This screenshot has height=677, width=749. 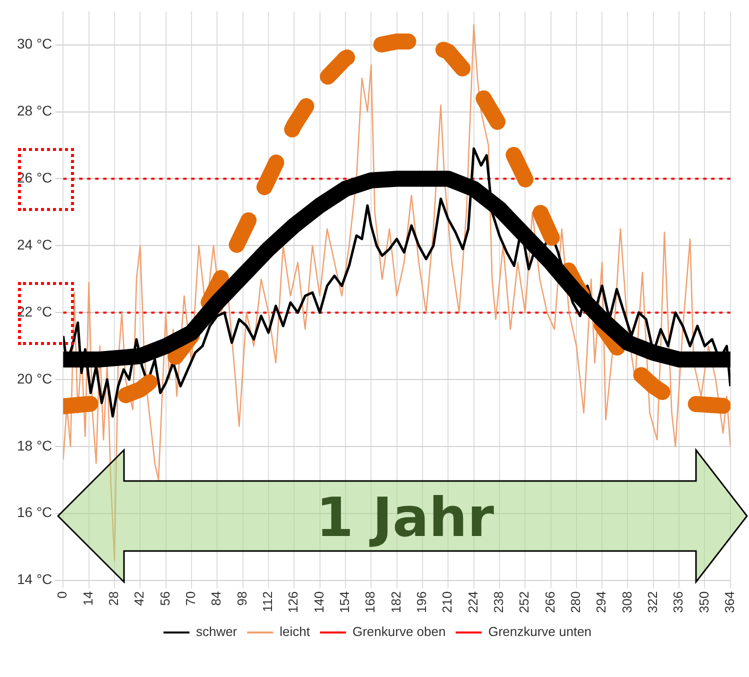 What do you see at coordinates (268, 601) in the screenshot?
I see `x-tick-label: 112` at bounding box center [268, 601].